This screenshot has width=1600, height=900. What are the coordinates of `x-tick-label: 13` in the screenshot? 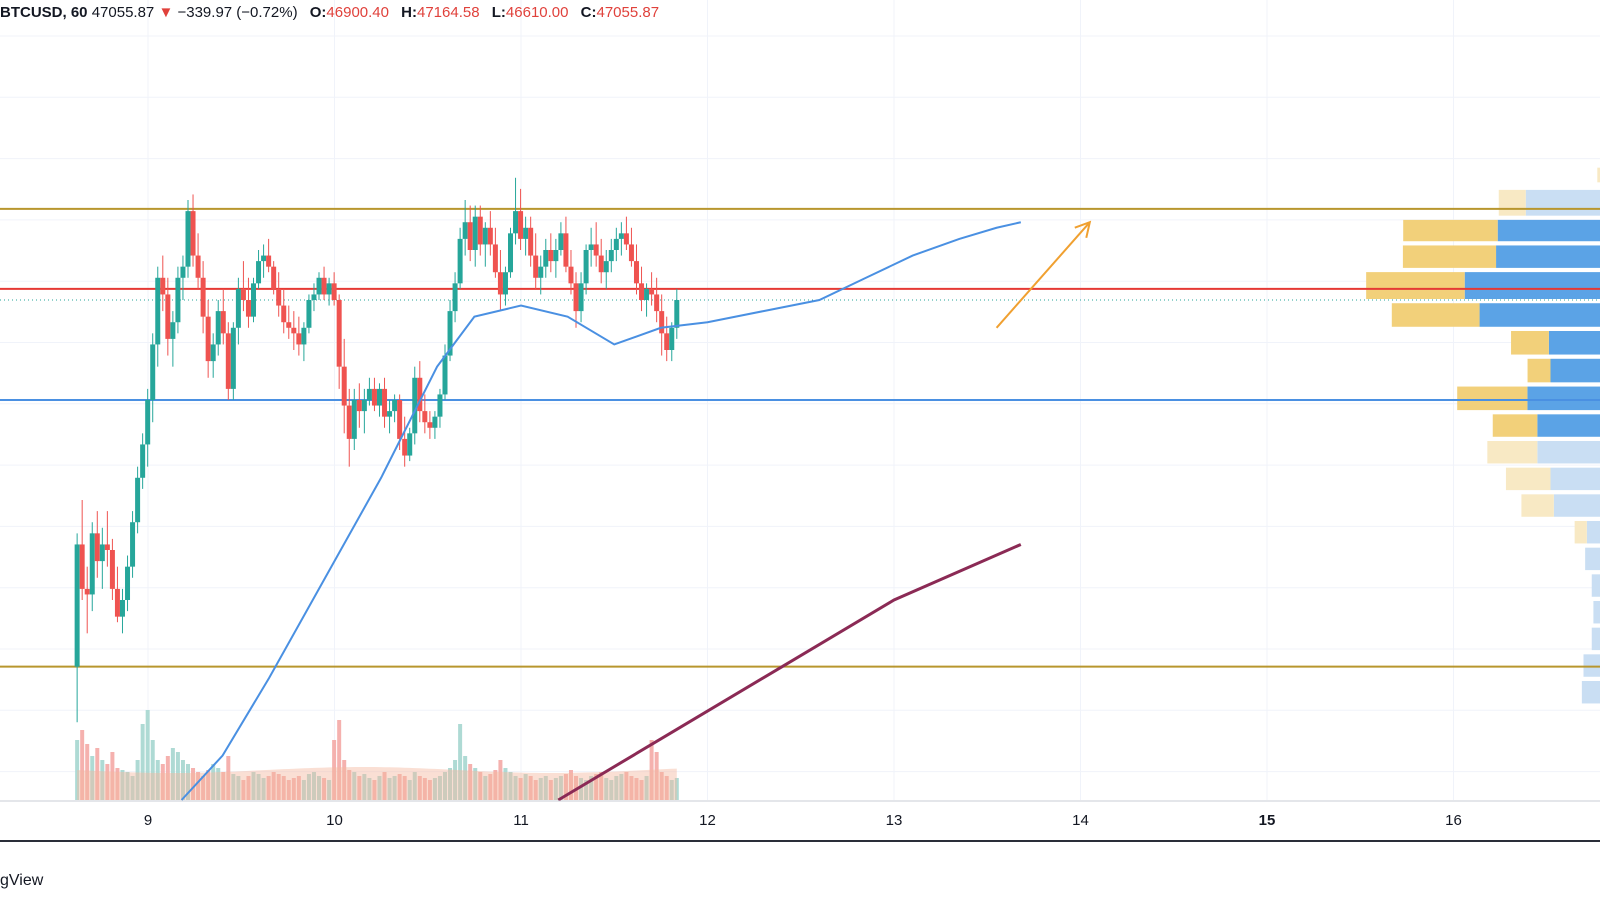 It's located at (894, 820).